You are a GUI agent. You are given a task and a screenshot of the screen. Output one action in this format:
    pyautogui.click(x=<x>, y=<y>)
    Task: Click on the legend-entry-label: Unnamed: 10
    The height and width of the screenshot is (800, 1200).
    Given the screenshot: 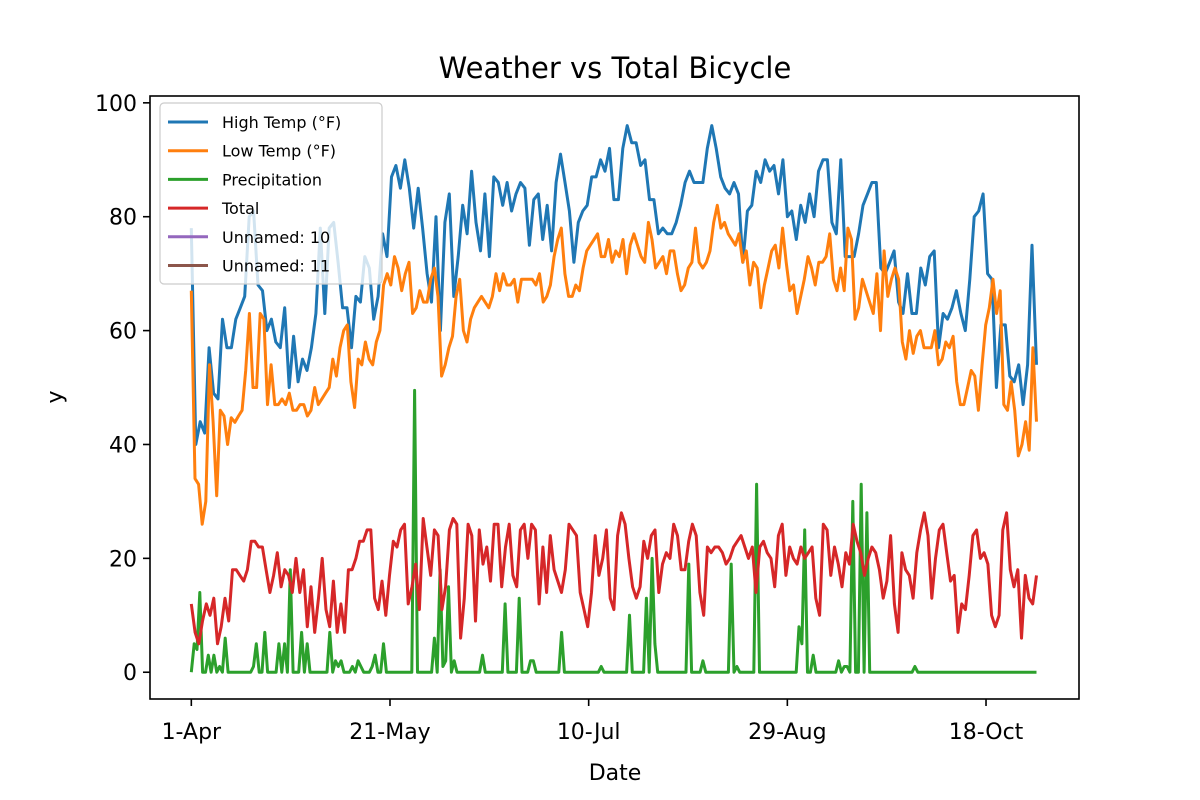 What is the action you would take?
    pyautogui.click(x=276, y=237)
    